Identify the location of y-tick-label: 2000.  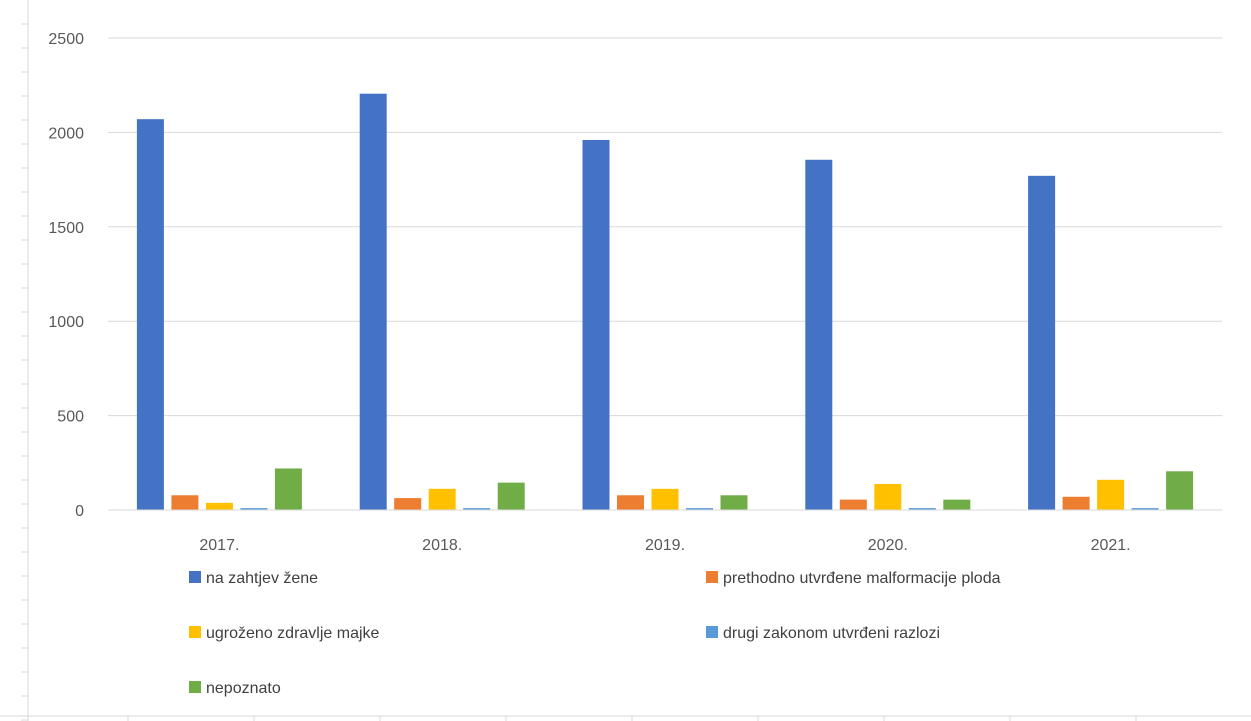
(66, 133).